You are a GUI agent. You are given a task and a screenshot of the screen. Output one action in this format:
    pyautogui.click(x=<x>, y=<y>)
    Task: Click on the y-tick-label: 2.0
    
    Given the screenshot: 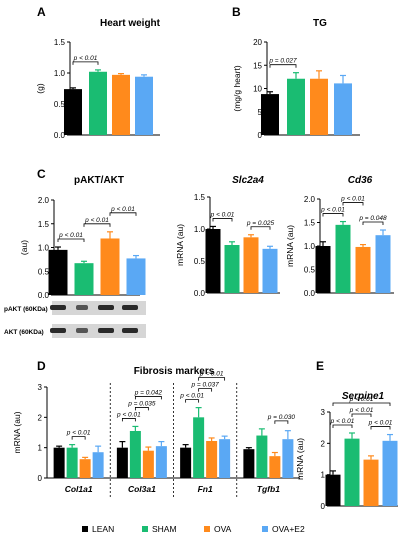 What is the action you would take?
    pyautogui.click(x=44, y=200)
    